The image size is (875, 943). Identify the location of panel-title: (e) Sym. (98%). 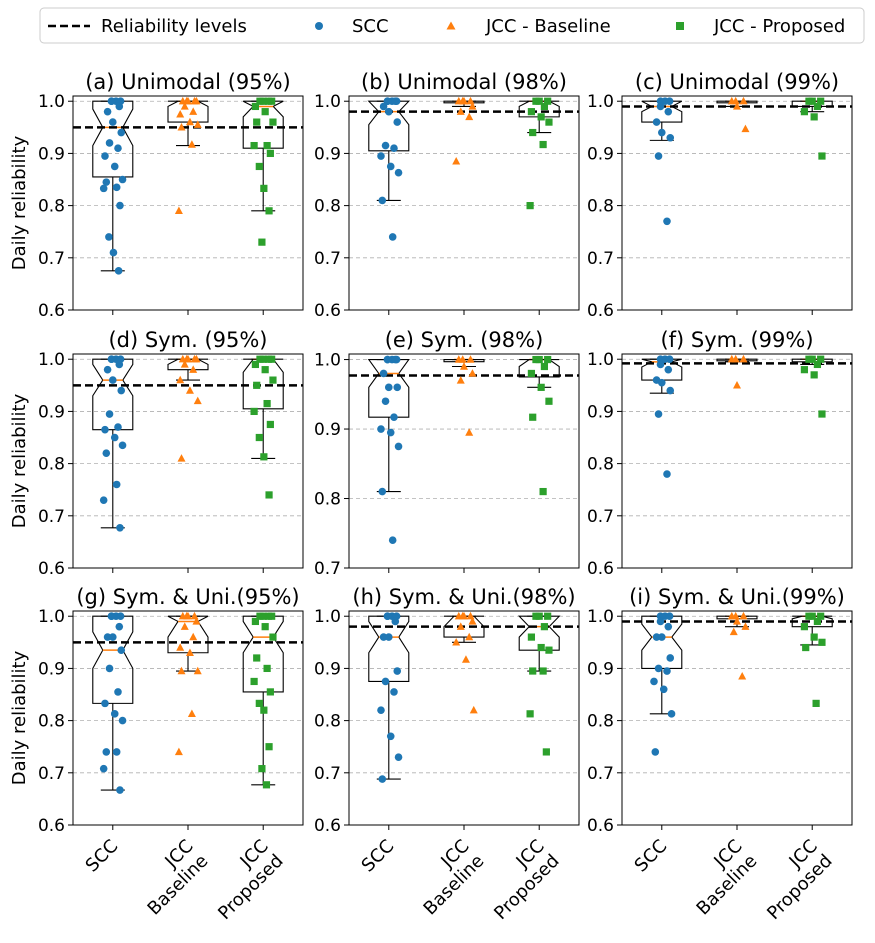
(464, 340).